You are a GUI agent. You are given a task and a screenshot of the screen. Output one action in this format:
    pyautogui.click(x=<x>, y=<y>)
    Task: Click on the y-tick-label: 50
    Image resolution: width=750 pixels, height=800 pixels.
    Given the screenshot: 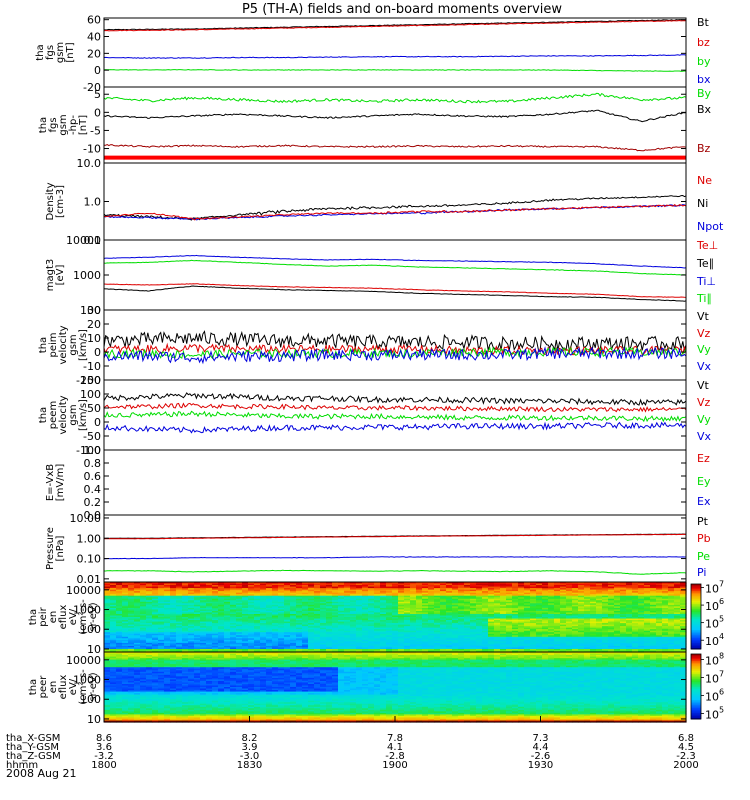 What is the action you would take?
    pyautogui.click(x=94, y=408)
    